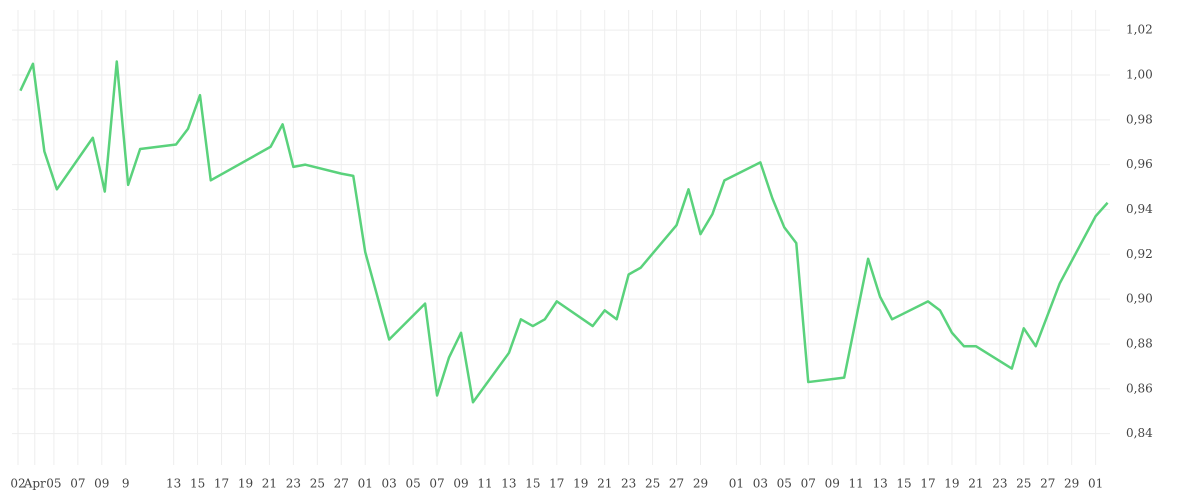  I want to click on y-tick-label: 0,90, so click(1139, 299).